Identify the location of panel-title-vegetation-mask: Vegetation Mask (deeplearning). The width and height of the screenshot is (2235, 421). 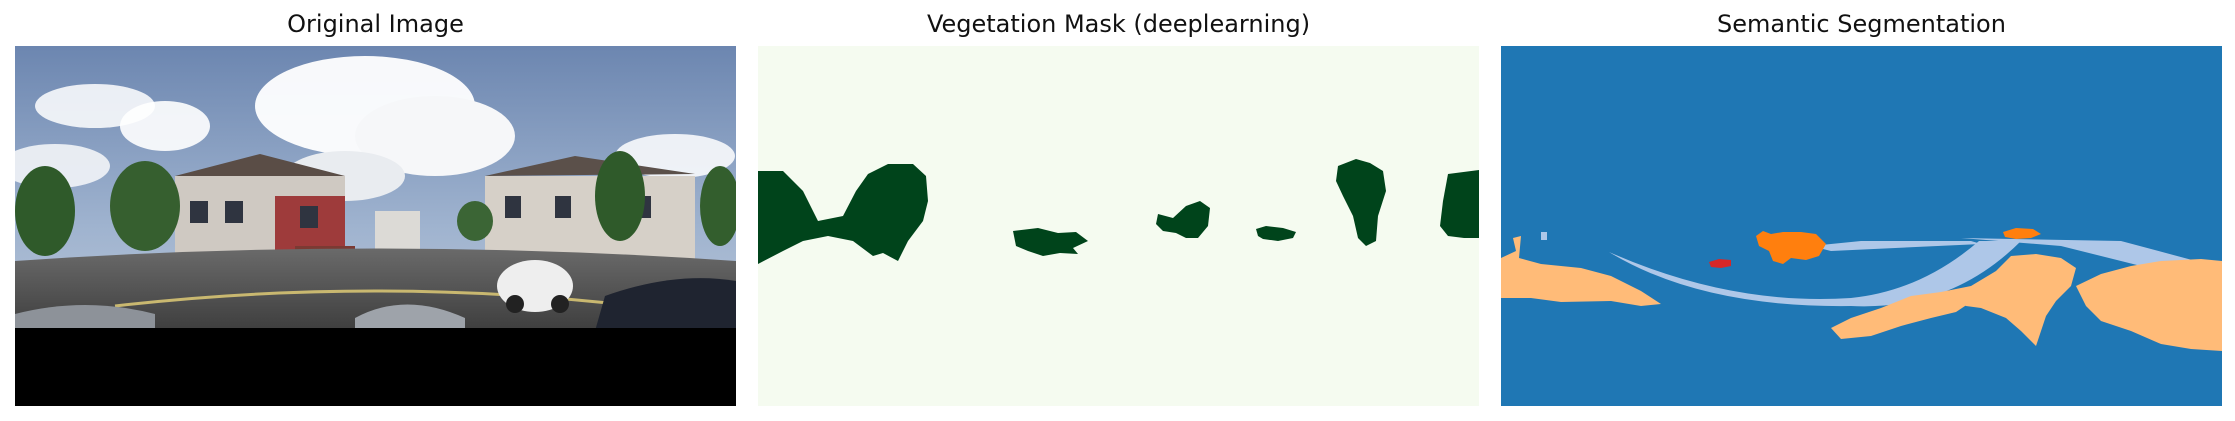
(1118, 24).